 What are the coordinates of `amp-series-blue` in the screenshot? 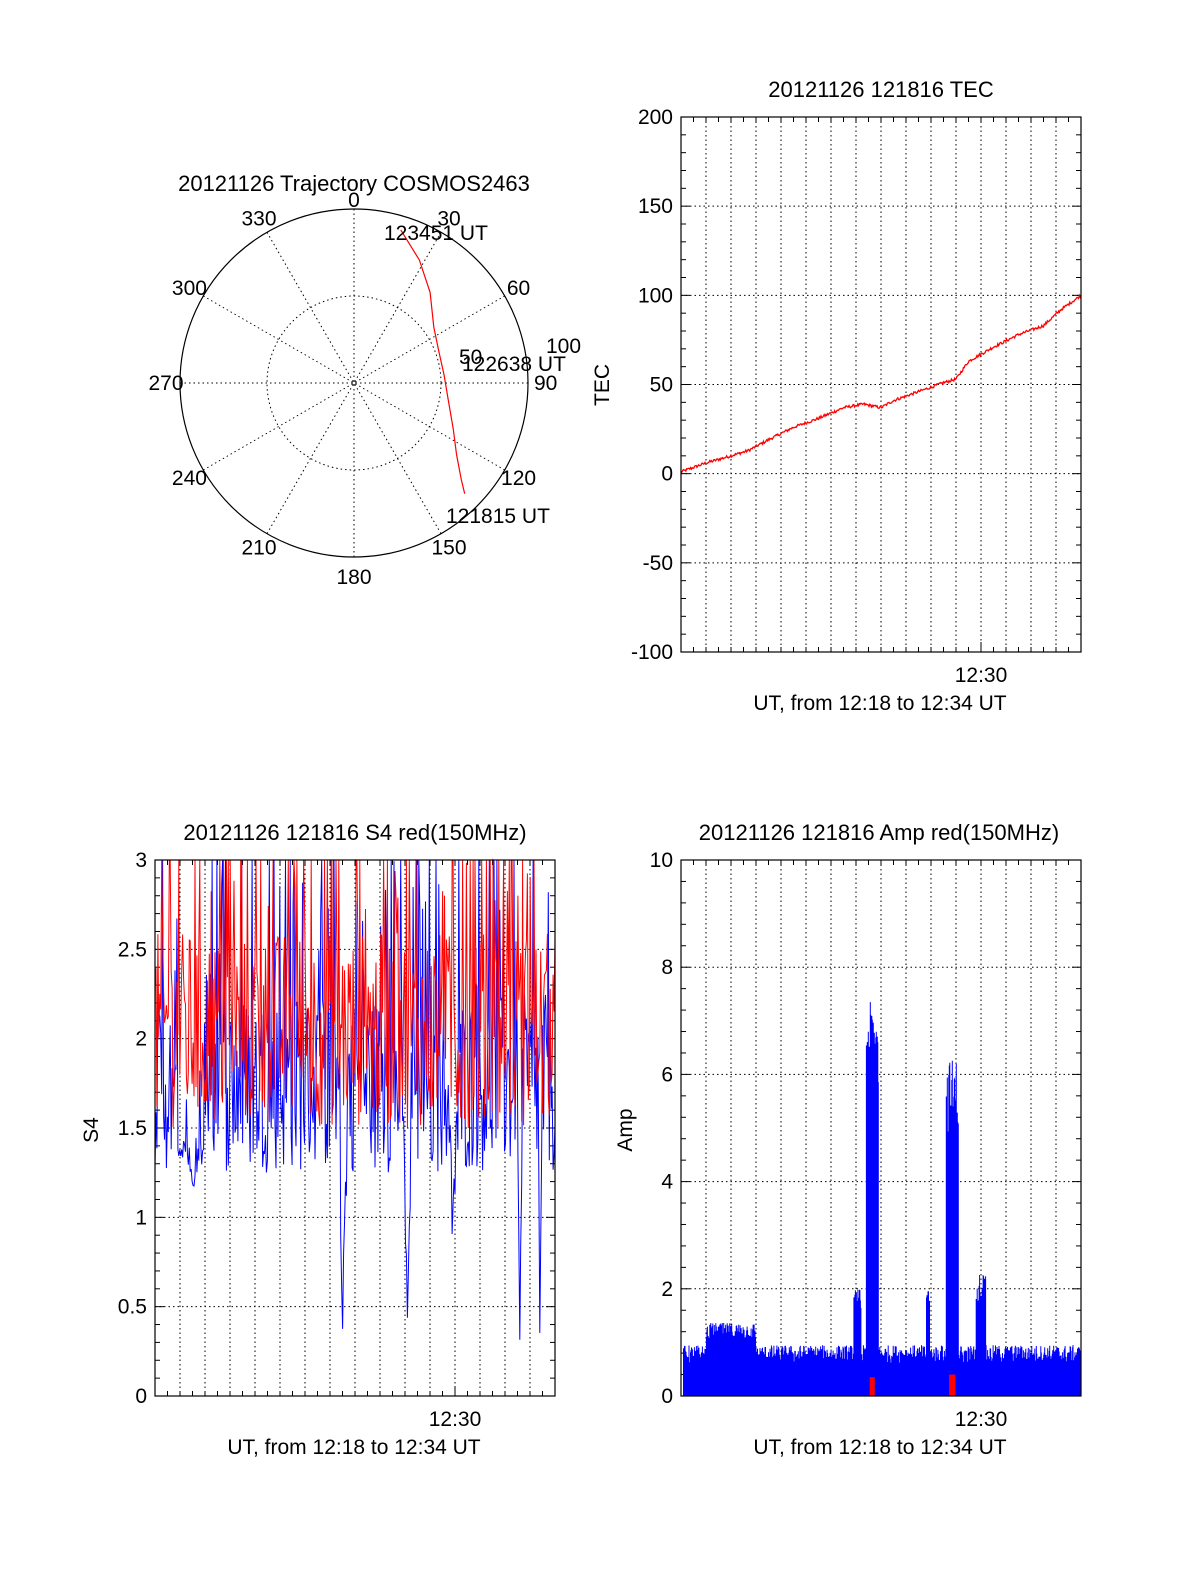 It's located at (882, 1199).